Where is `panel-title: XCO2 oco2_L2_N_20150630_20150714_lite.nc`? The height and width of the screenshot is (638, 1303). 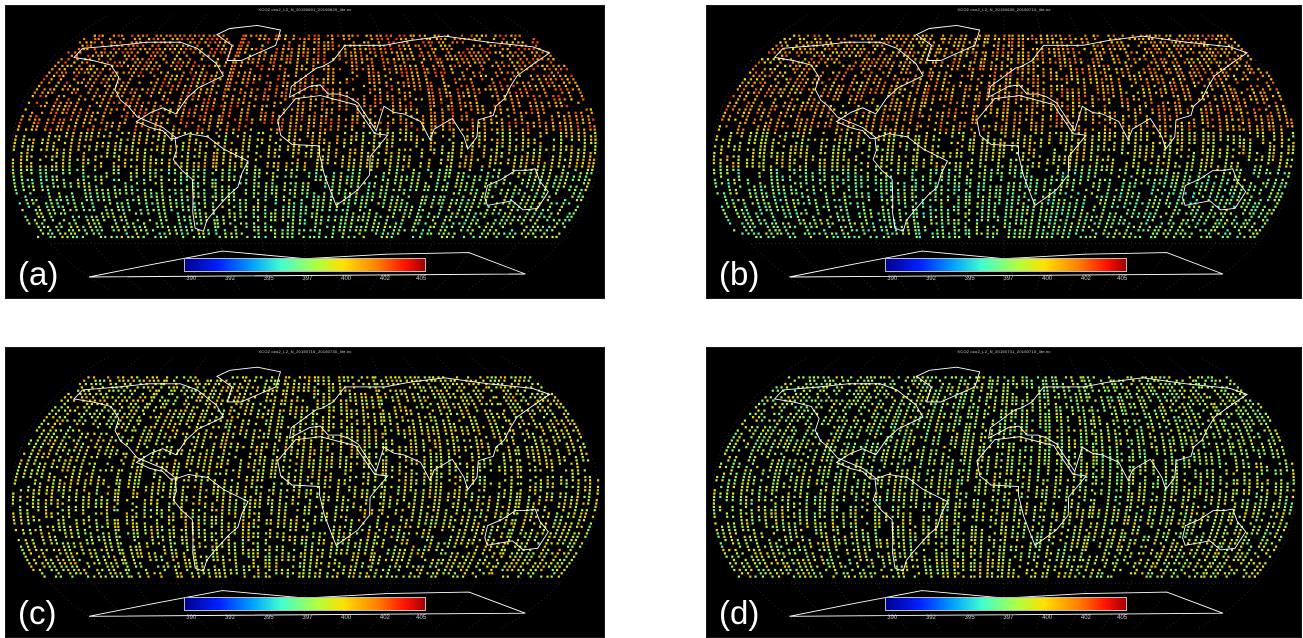
panel-title: XCO2 oco2_L2_N_20150630_20150714_lite.nc is located at coordinates (1004, 9).